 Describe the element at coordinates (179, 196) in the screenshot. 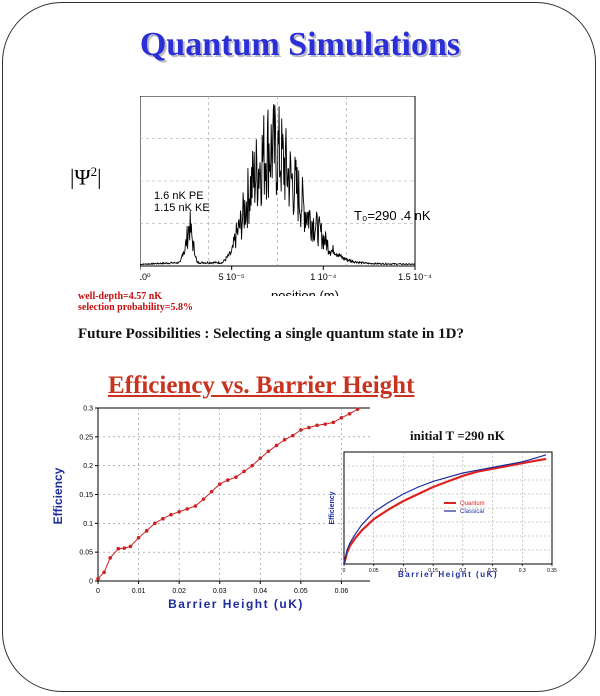

I see `pe-annotation: 1.6 nK PE` at that location.